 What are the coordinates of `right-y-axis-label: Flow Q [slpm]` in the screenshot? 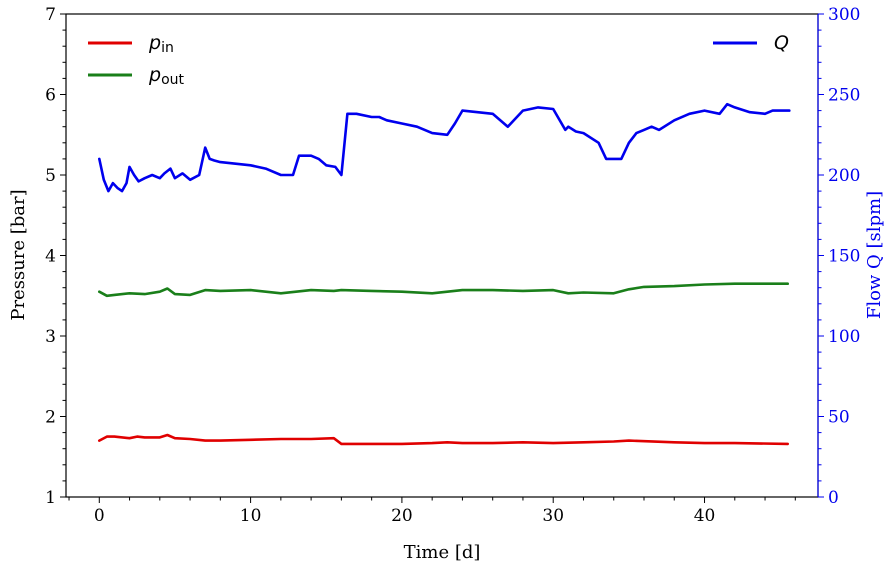 It's located at (874, 255).